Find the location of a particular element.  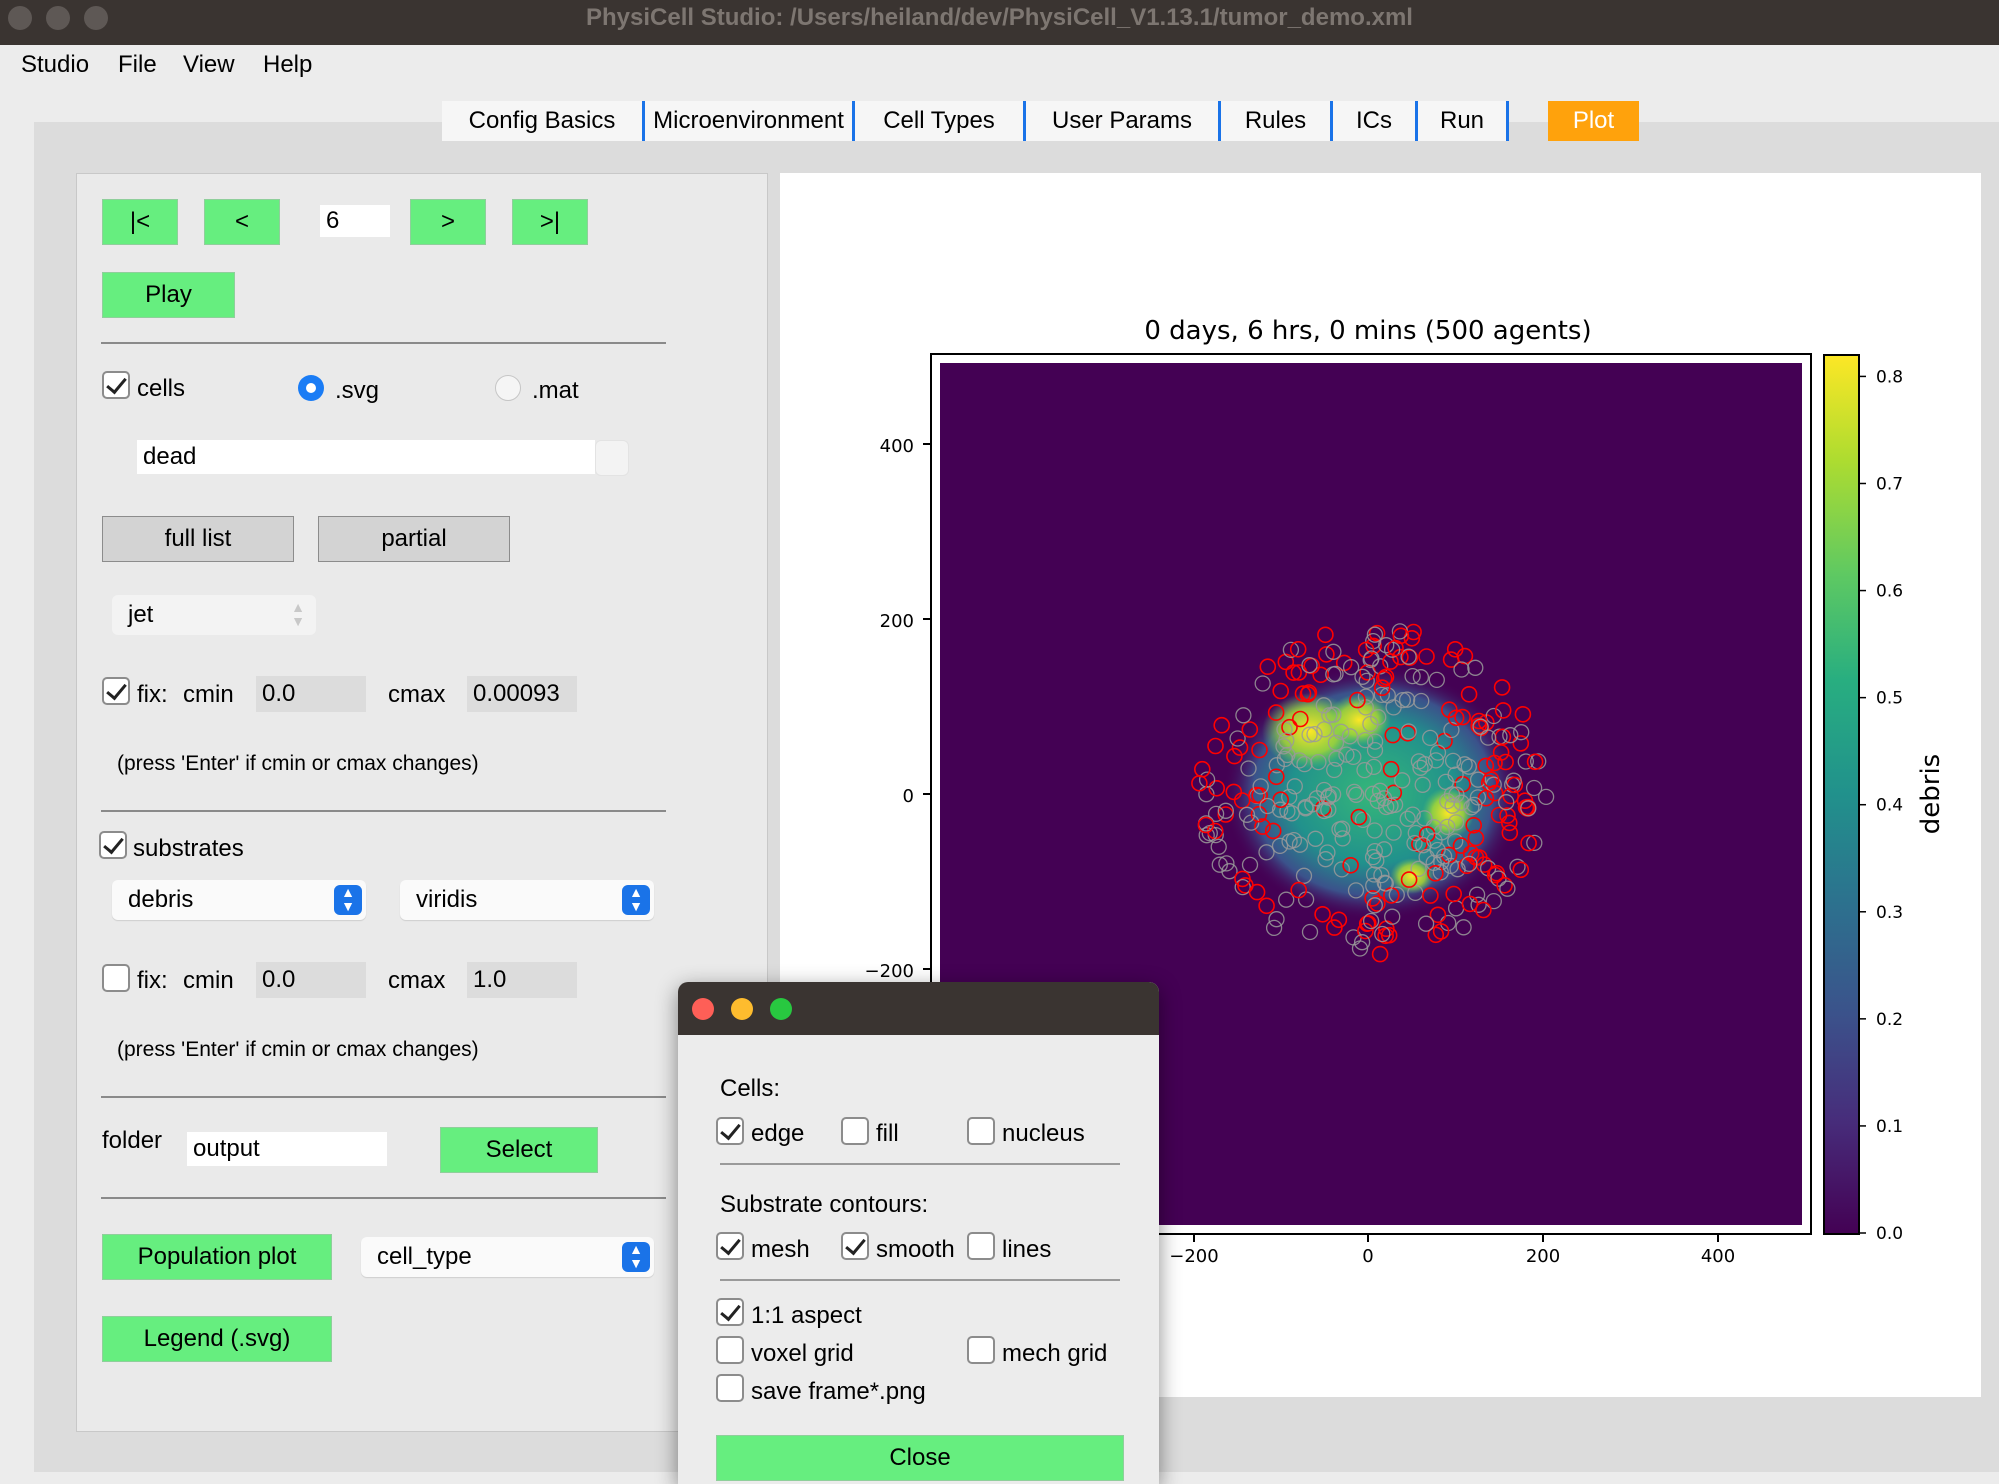

last-frame-button: >| is located at coordinates (550, 222).